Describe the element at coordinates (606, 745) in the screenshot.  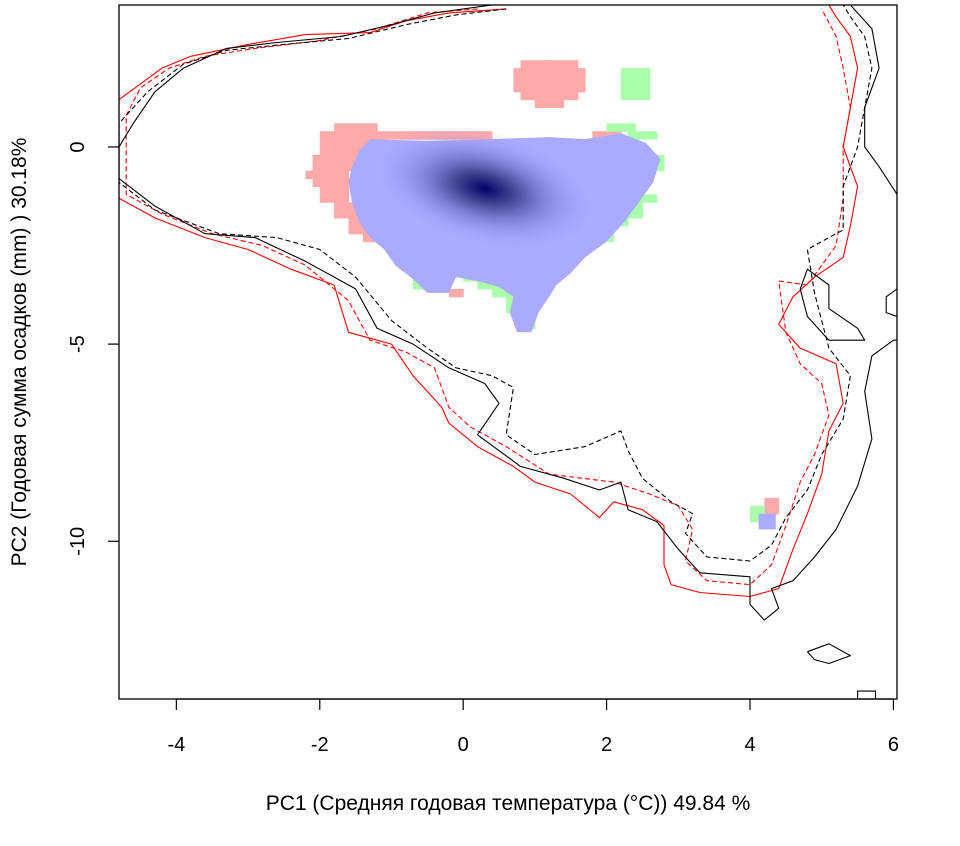
I see `x-tick-label: 2` at that location.